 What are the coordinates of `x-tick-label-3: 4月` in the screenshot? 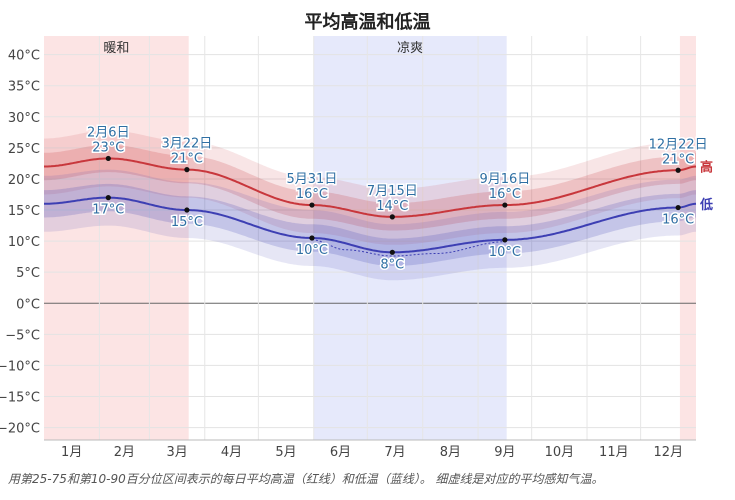 It's located at (231, 452).